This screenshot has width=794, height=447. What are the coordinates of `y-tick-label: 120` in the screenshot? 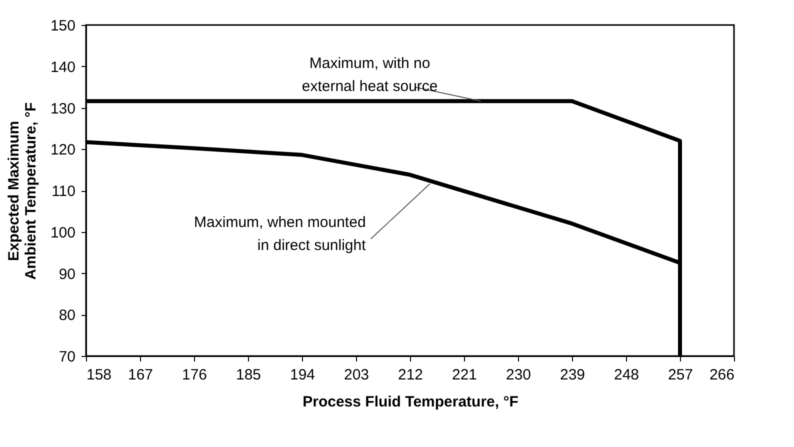 It's located at (63, 150).